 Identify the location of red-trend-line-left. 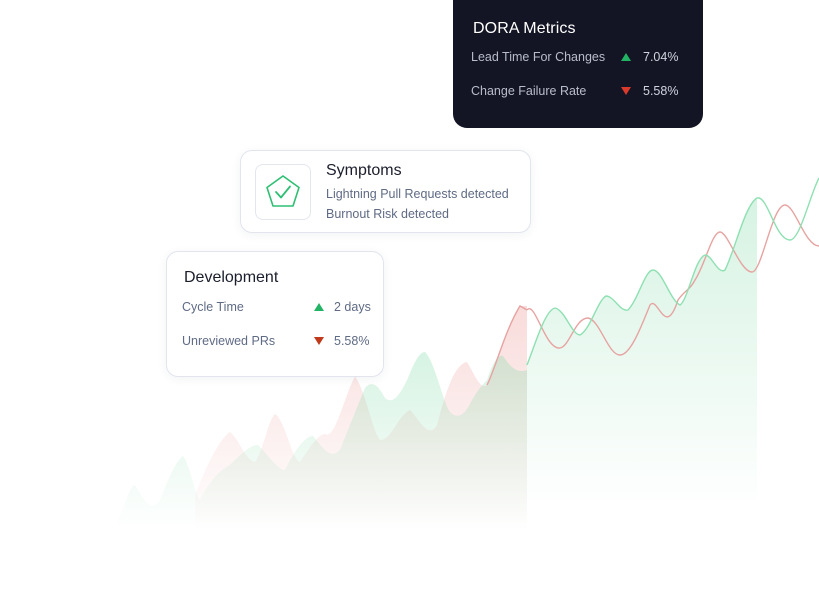
(507, 345).